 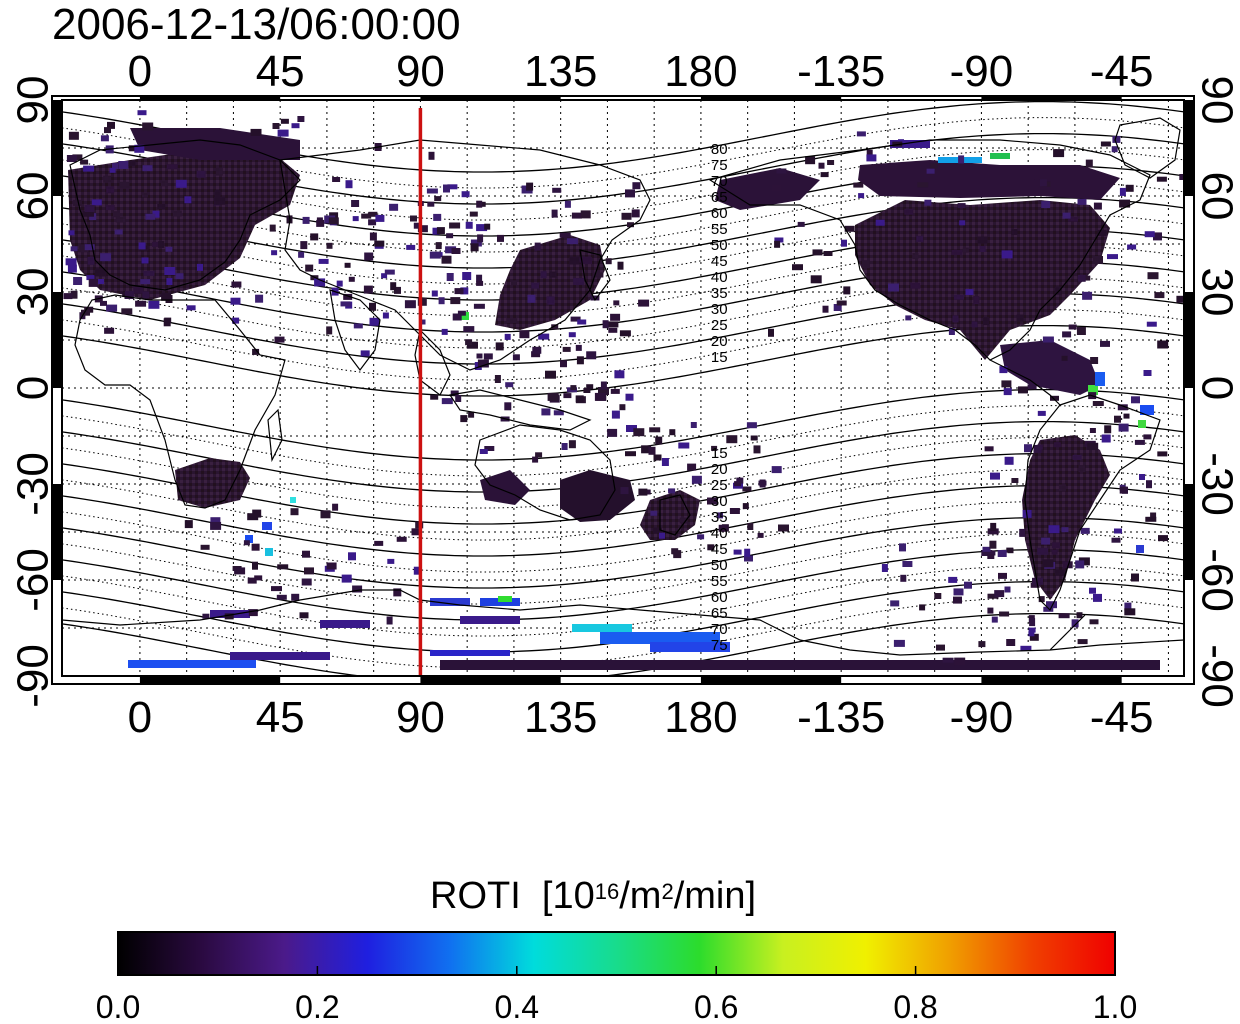 What do you see at coordinates (716, 1006) in the screenshot?
I see `colorbar-tick-label: 0.6` at bounding box center [716, 1006].